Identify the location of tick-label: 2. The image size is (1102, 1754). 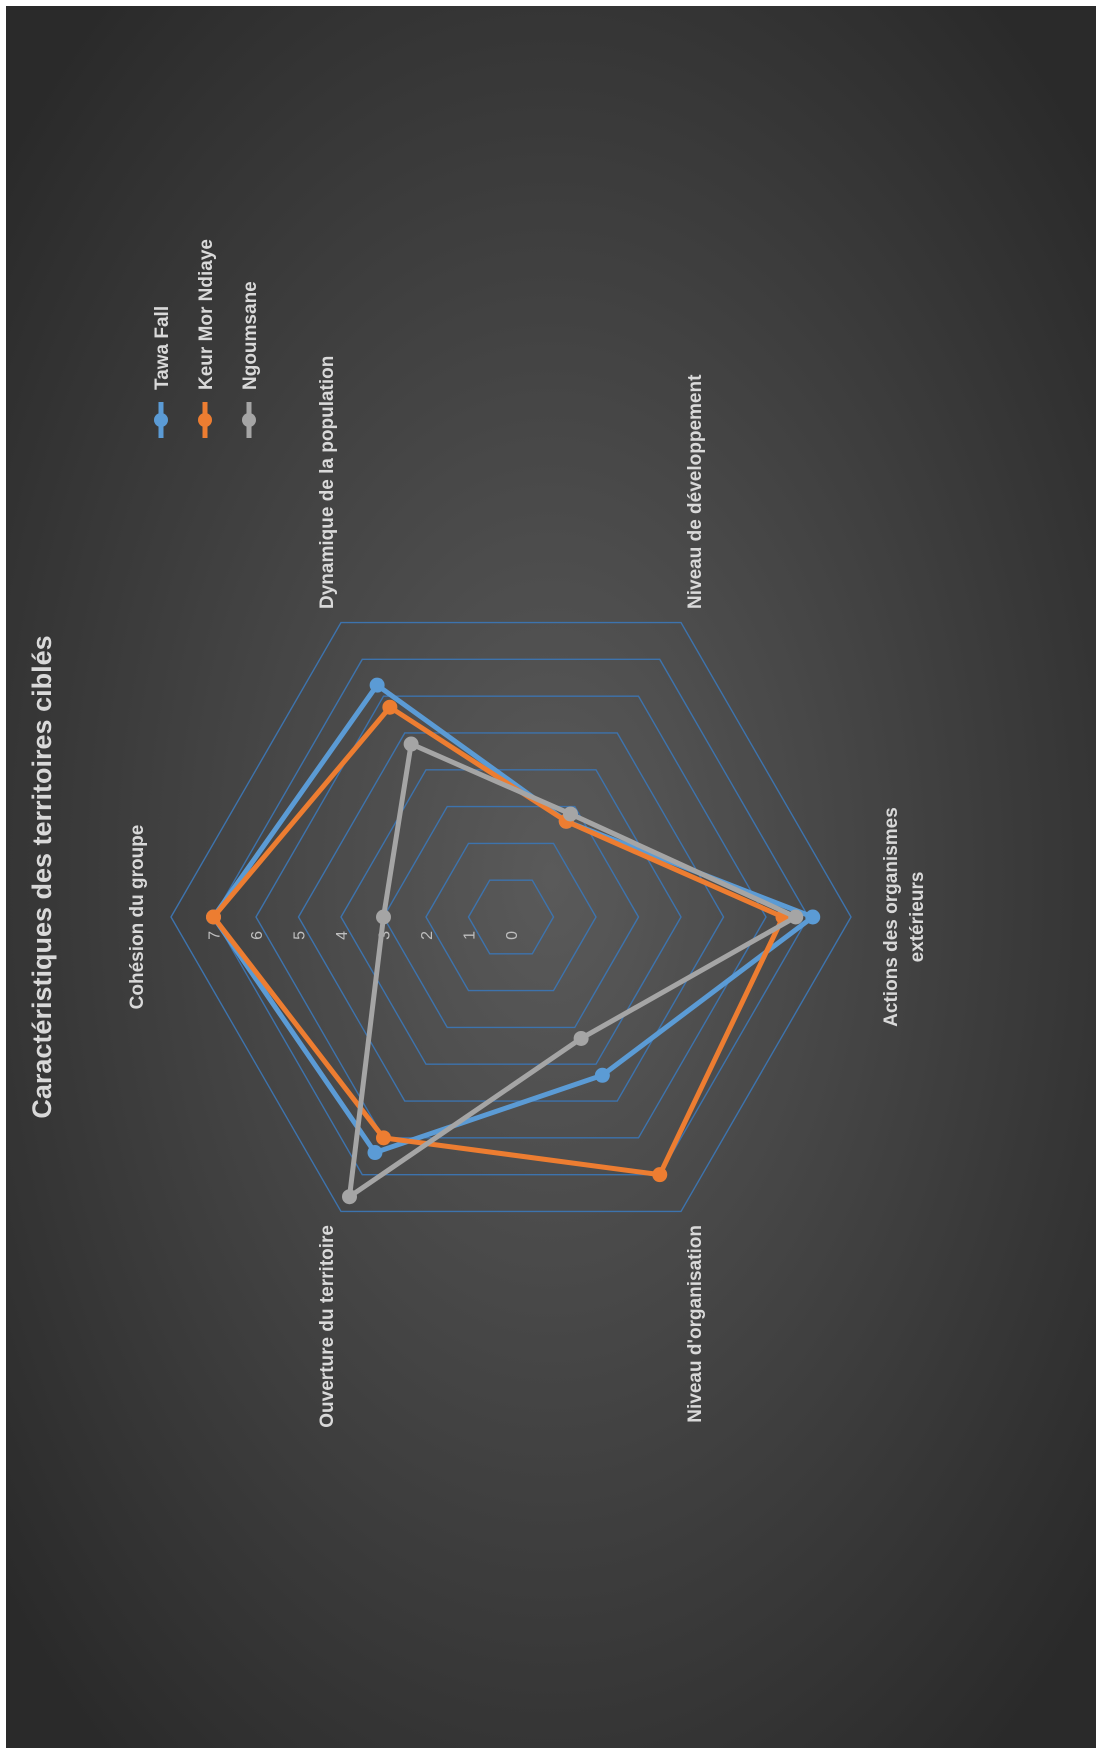
(427, 935).